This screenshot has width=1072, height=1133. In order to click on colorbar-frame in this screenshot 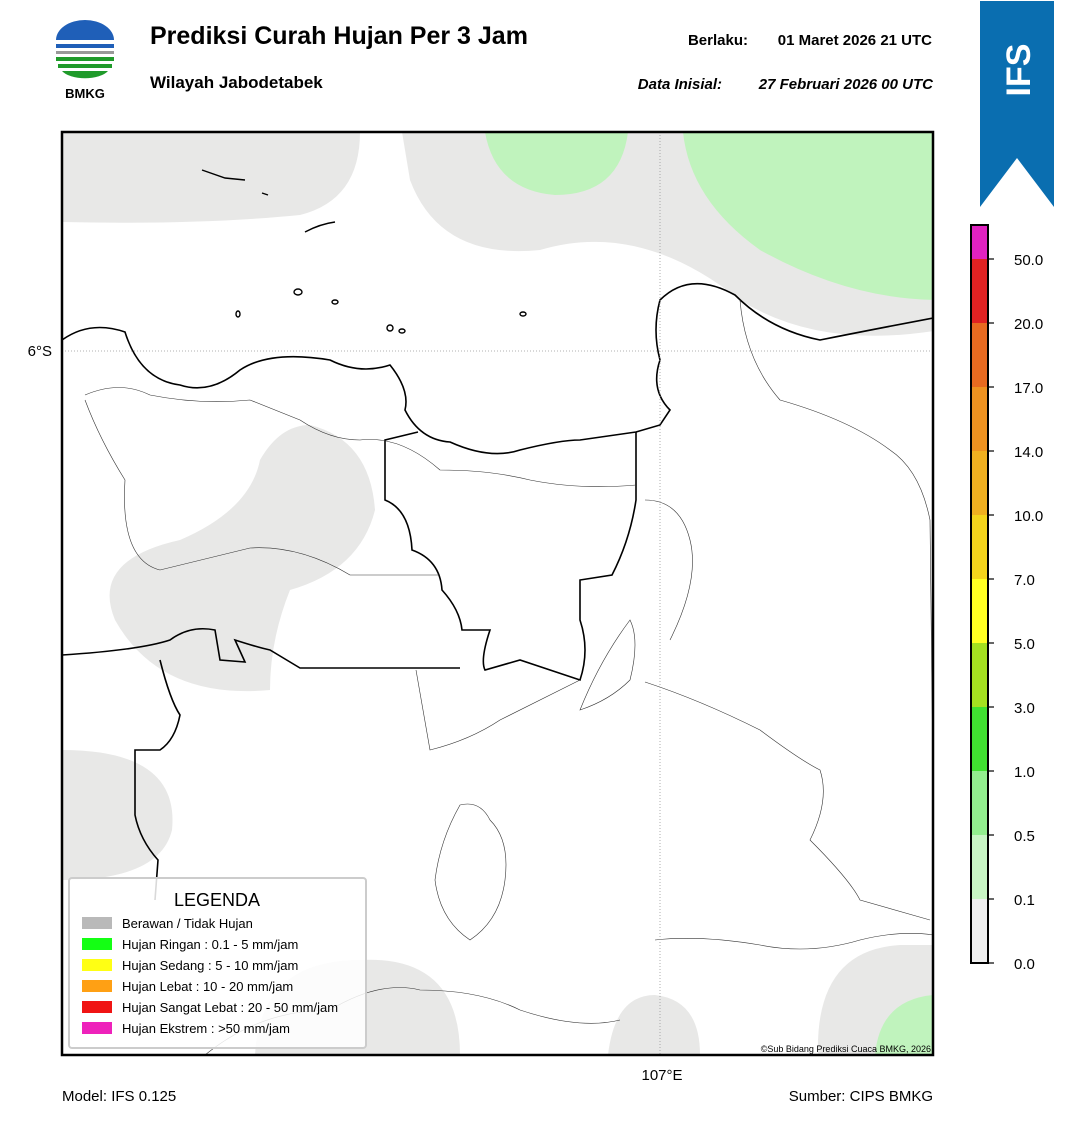, I will do `click(979, 594)`.